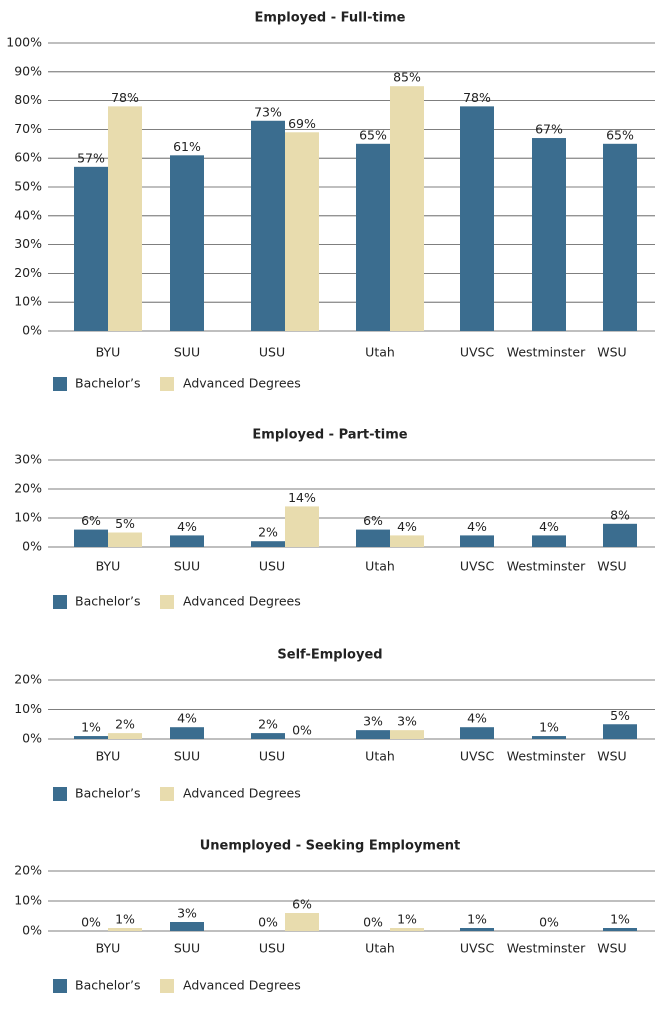 This screenshot has width=660, height=1009. What do you see at coordinates (125, 97) in the screenshot?
I see `data-label: 78%` at bounding box center [125, 97].